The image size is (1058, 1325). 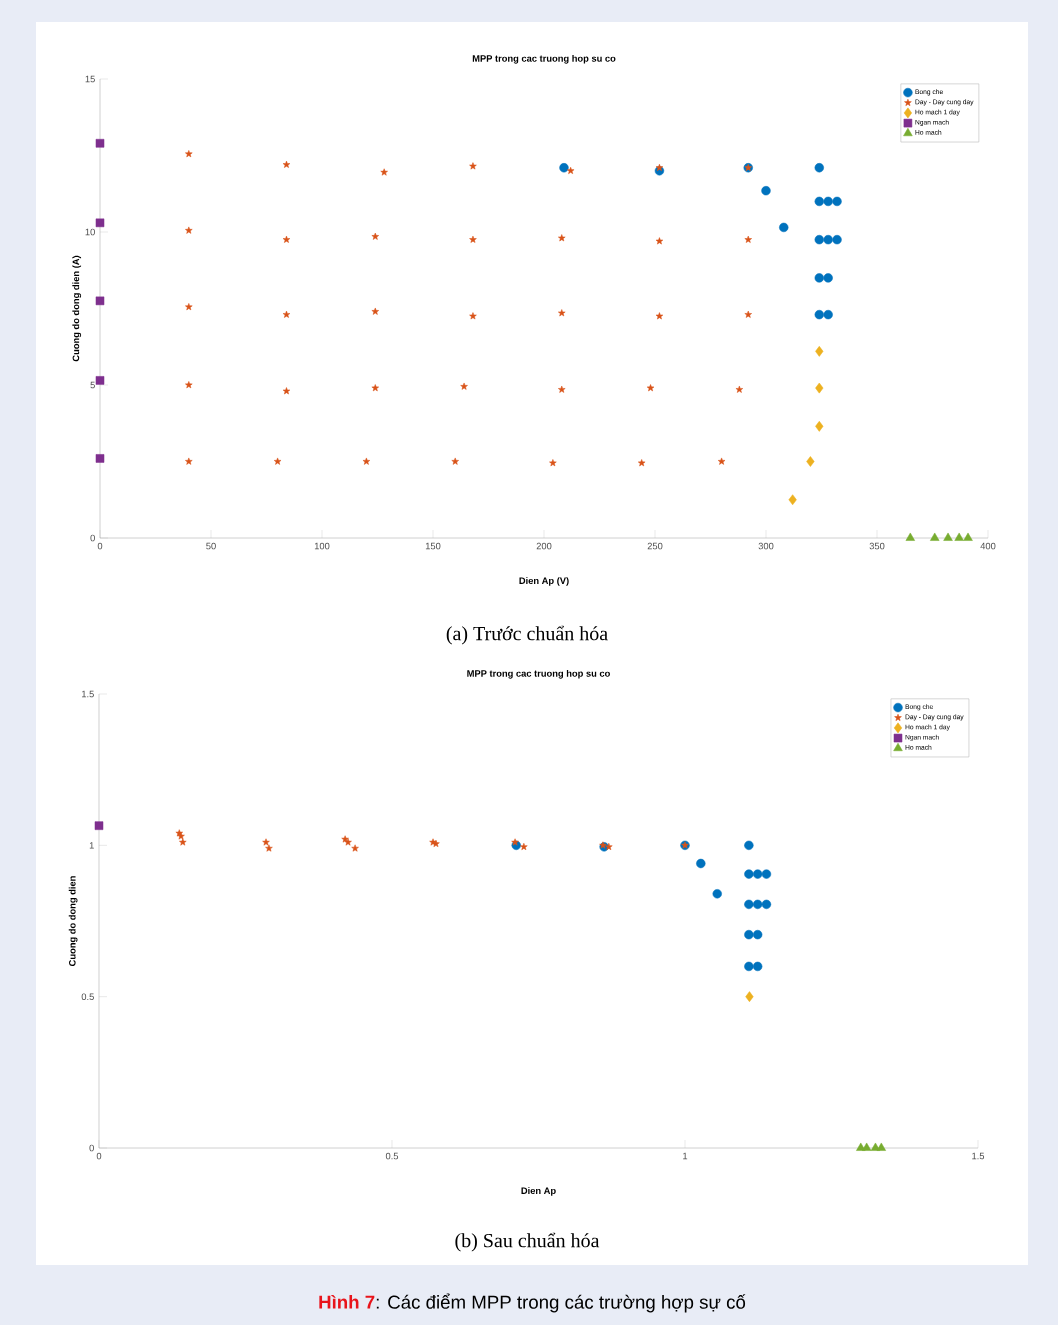 What do you see at coordinates (211, 546) in the screenshot?
I see `x-tick-label: 50` at bounding box center [211, 546].